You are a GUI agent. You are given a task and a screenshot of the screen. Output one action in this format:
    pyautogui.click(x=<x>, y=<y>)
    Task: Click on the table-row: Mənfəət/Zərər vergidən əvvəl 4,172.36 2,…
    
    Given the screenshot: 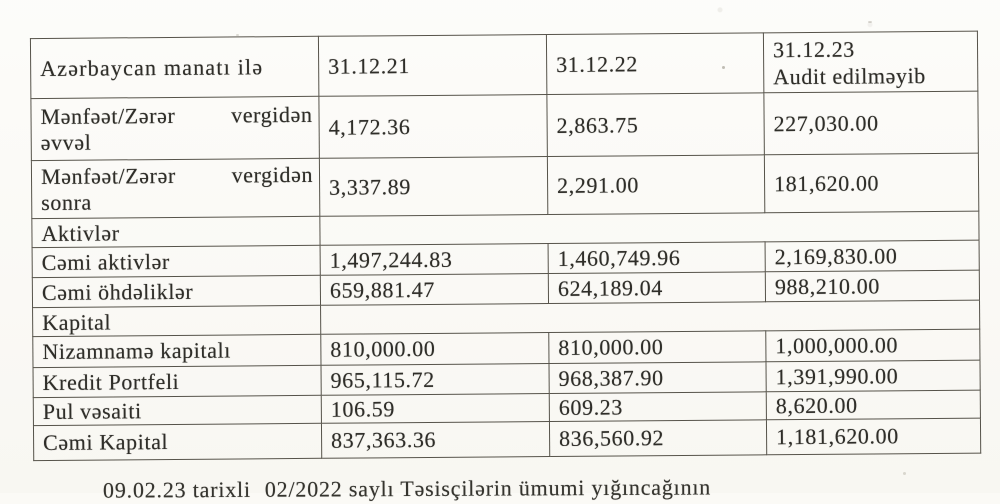 What is the action you would take?
    pyautogui.click(x=504, y=125)
    